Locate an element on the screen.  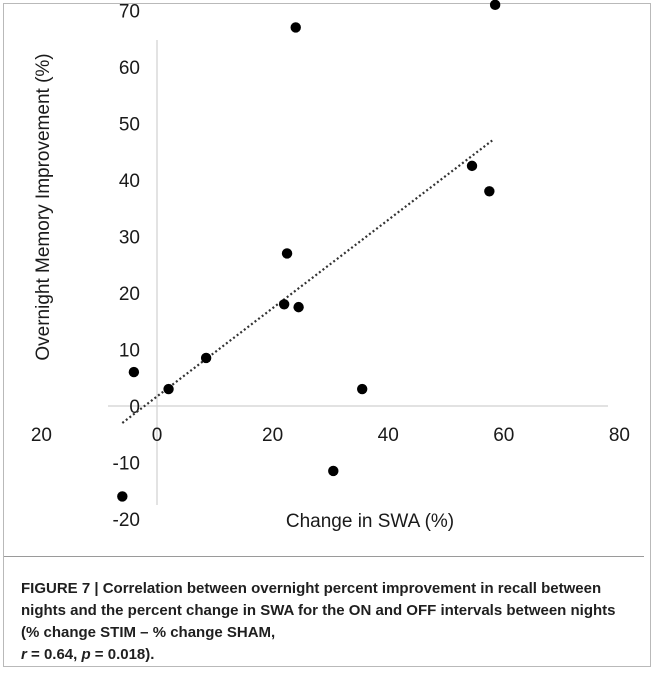
y-tick-label: 60 is located at coordinates (129, 68).